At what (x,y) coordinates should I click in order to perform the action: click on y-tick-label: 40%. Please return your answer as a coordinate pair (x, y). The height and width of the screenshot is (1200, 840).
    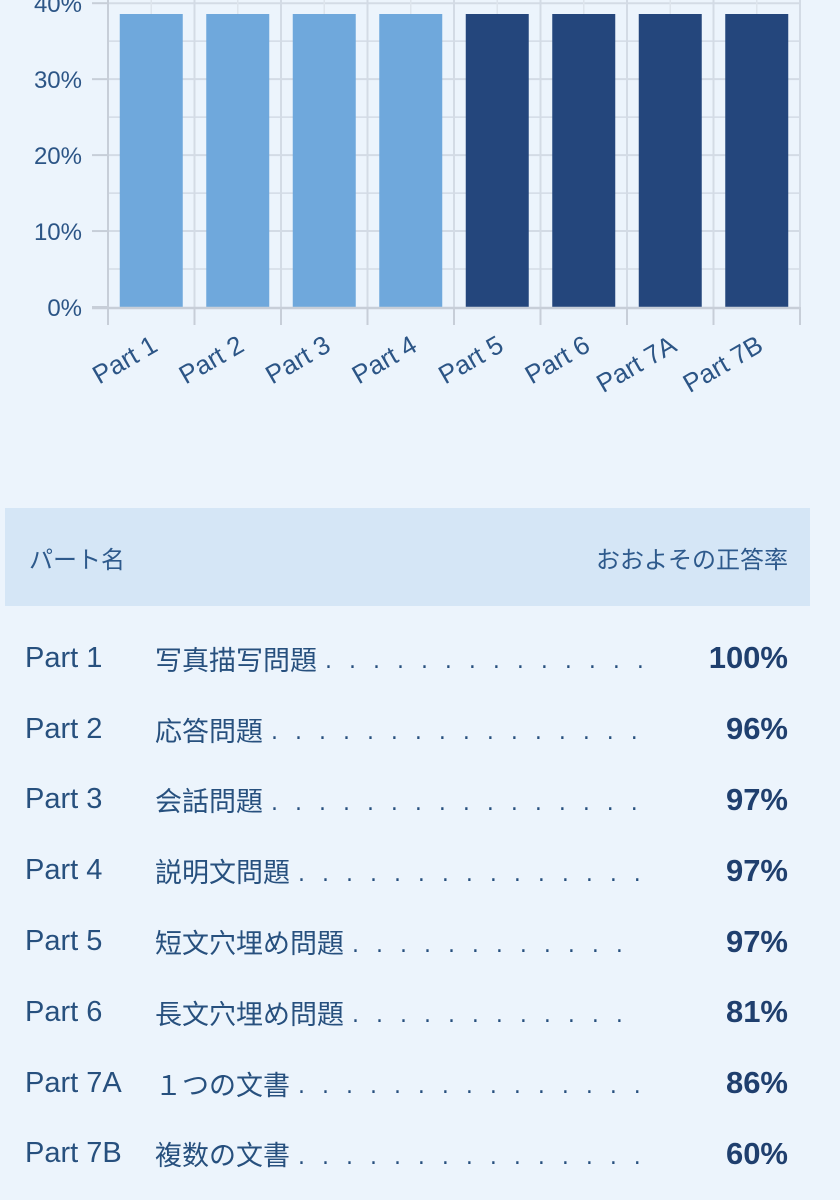
    Looking at the image, I should click on (58, 9).